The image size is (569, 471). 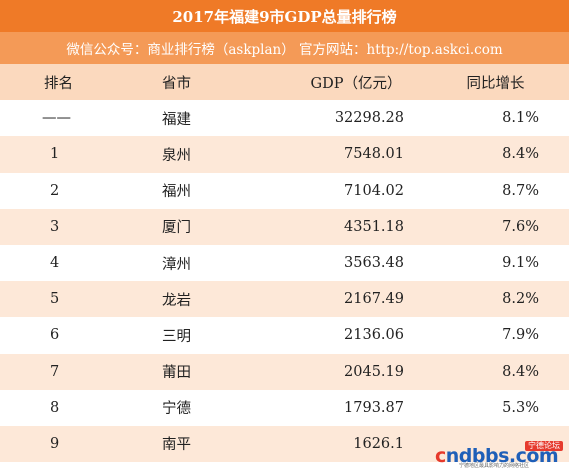 I want to click on rank-cell: 8, so click(x=55, y=407).